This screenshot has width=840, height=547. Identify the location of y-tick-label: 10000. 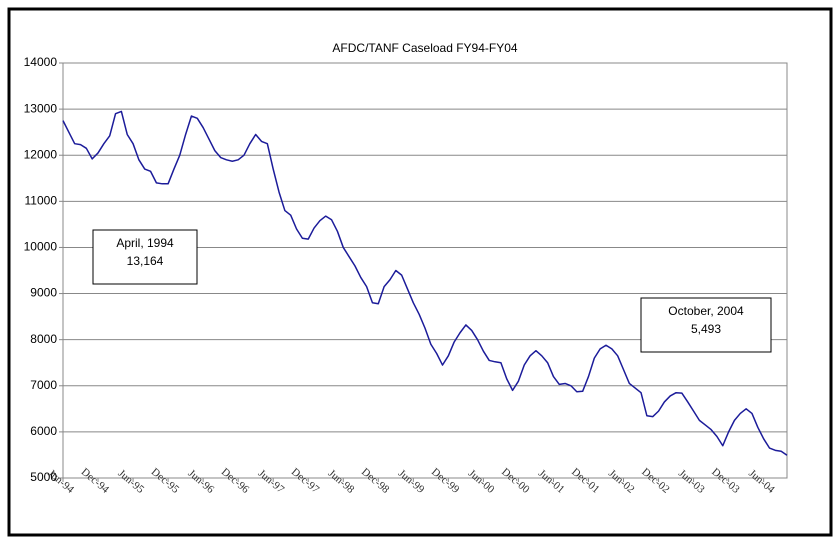
(41, 247).